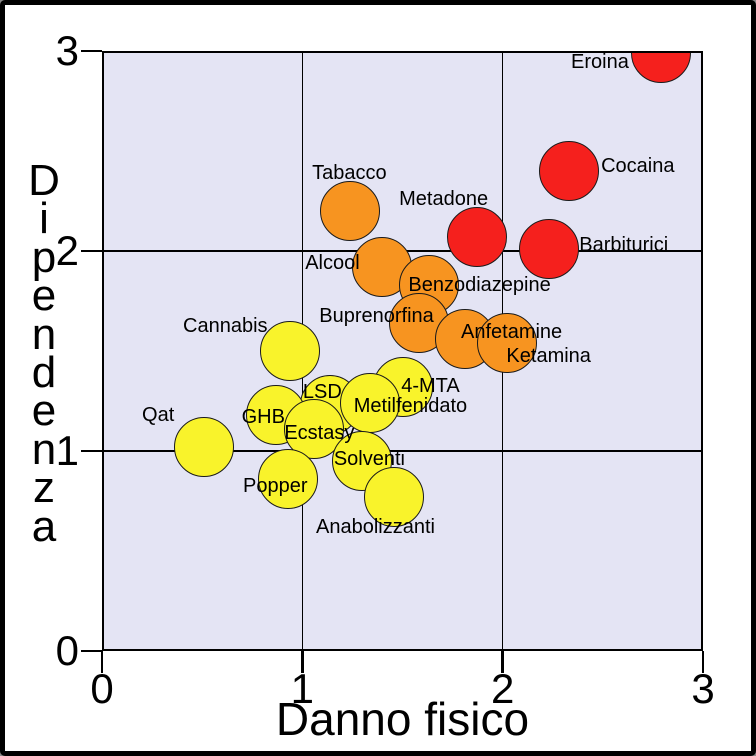 The width and height of the screenshot is (756, 756). Describe the element at coordinates (512, 332) in the screenshot. I see `point-label-anfetamine: Anfetamine` at that location.